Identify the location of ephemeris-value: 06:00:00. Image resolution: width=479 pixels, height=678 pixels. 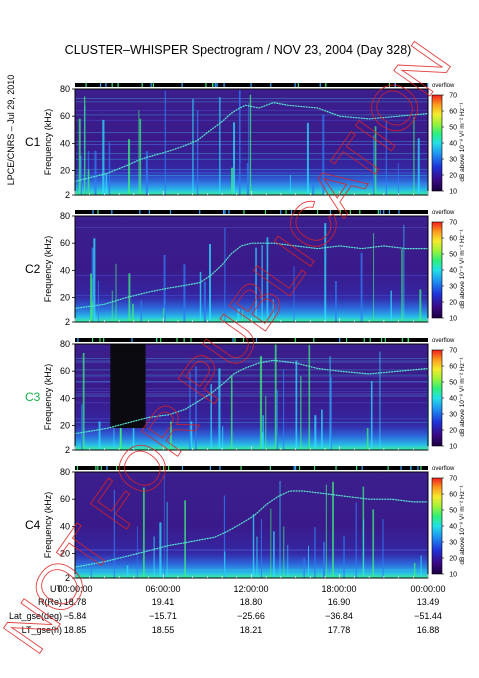
(162, 589).